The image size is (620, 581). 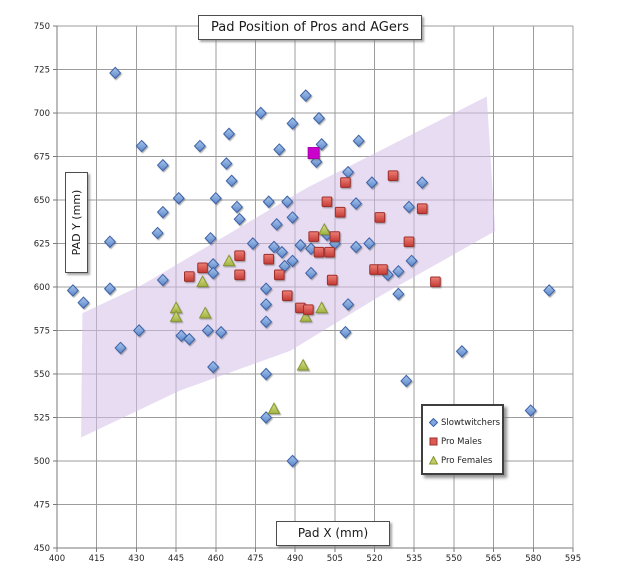 I want to click on svg-text: 675, so click(x=42, y=158).